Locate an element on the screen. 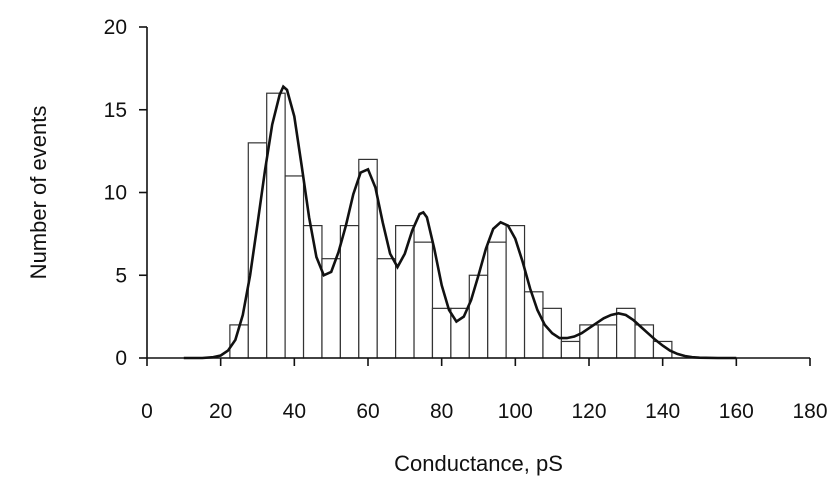 This screenshot has width=839, height=487. y-tick-label: 10 is located at coordinates (115, 193).